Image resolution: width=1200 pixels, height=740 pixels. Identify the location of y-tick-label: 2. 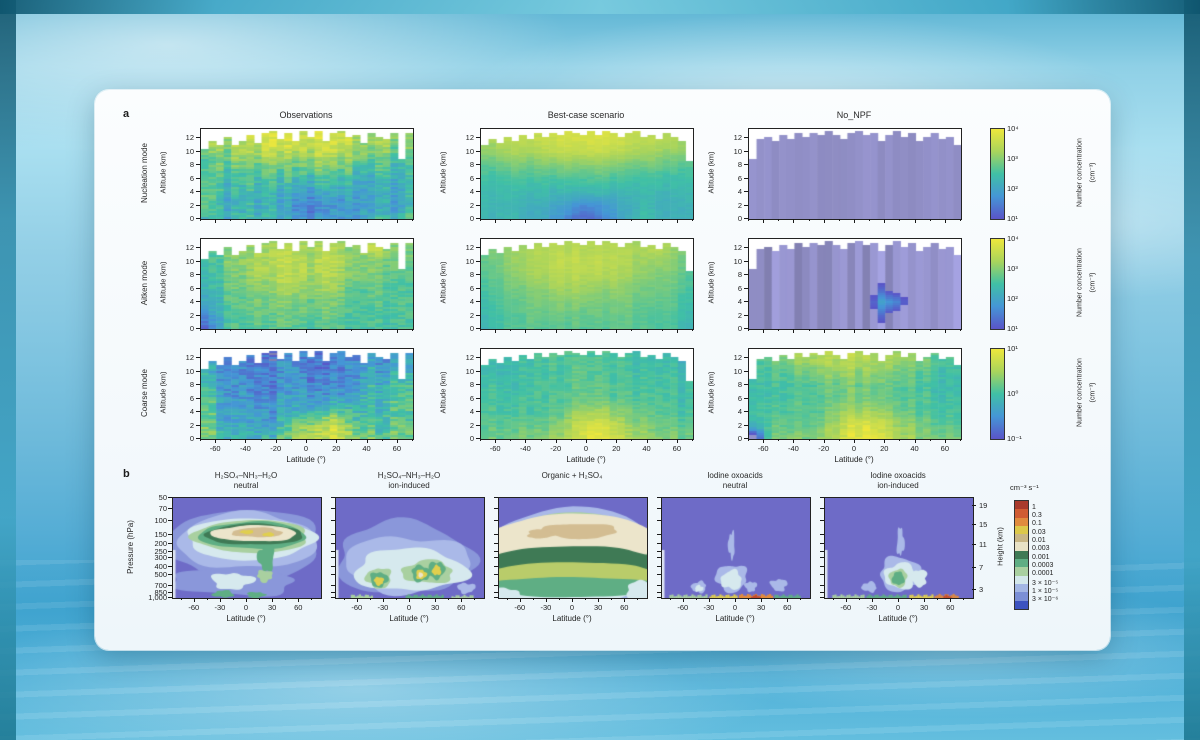
(471, 425).